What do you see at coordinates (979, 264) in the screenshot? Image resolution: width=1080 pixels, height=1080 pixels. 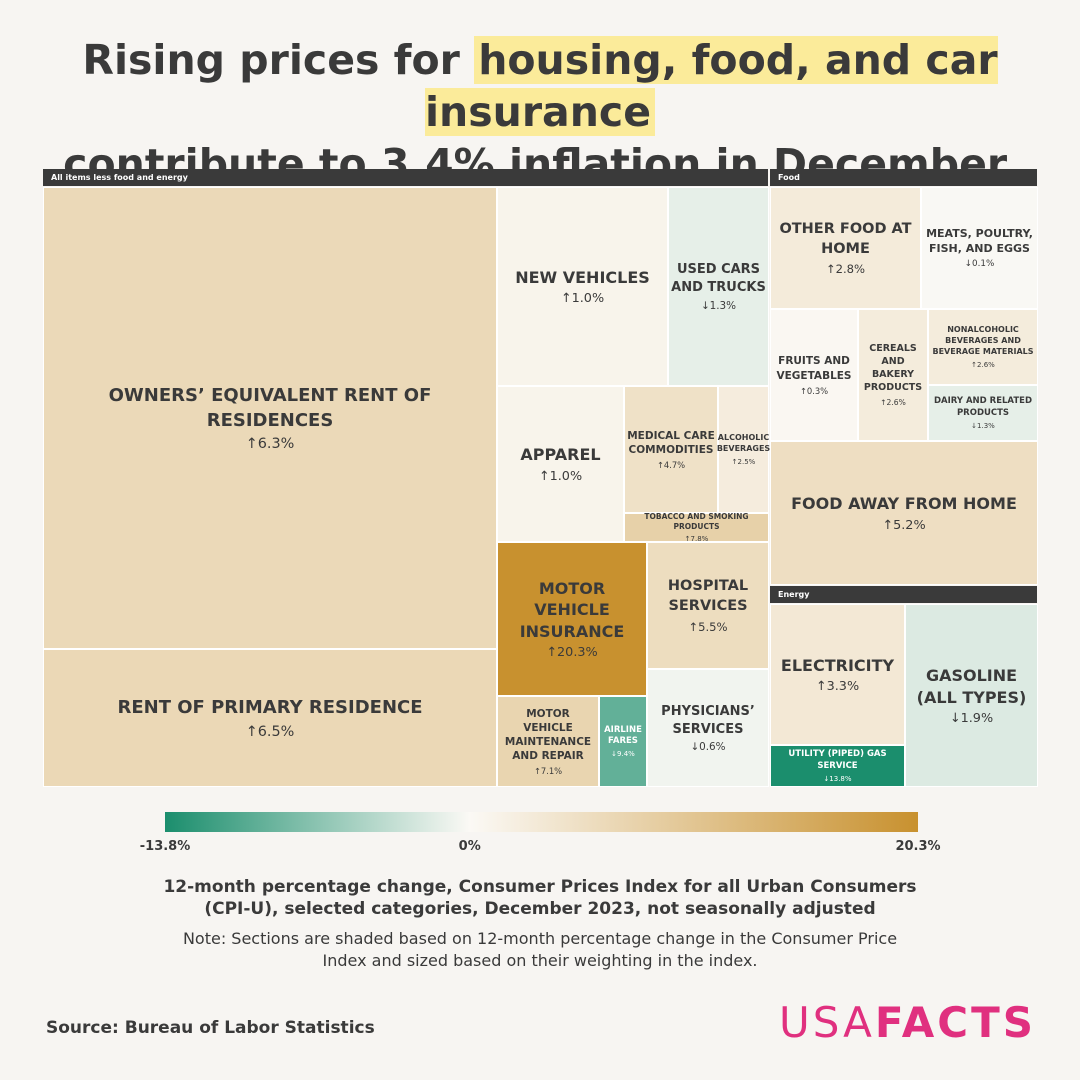 I see `value-label: ↓0.1%` at bounding box center [979, 264].